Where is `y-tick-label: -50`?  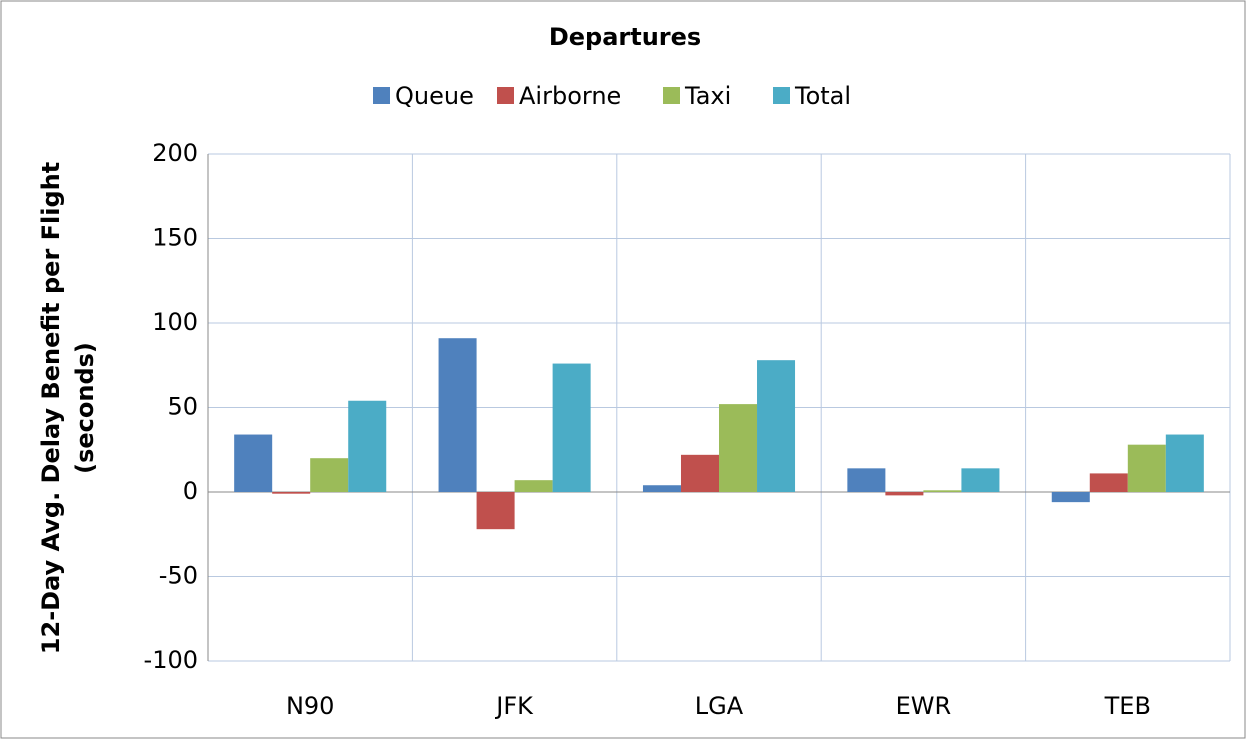
y-tick-label: -50 is located at coordinates (178, 576).